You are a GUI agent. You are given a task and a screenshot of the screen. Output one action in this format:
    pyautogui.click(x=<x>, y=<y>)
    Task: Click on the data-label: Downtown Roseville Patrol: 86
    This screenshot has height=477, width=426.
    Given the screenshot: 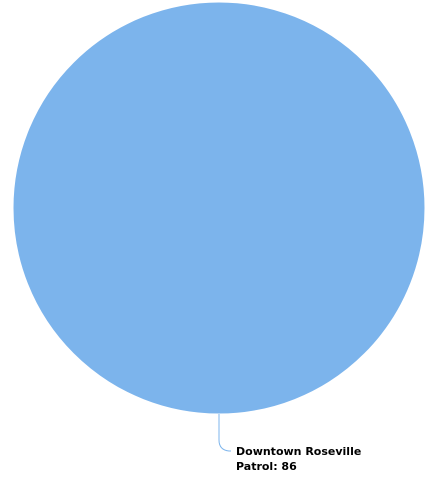 What is the action you would take?
    pyautogui.click(x=300, y=459)
    